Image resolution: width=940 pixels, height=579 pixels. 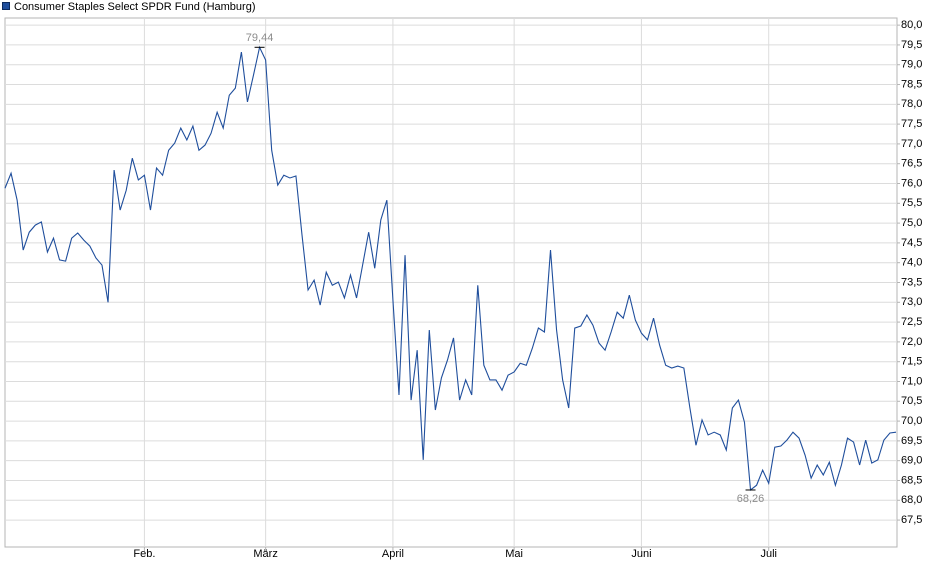 I want to click on extreme-label: 68,26, so click(x=751, y=499).